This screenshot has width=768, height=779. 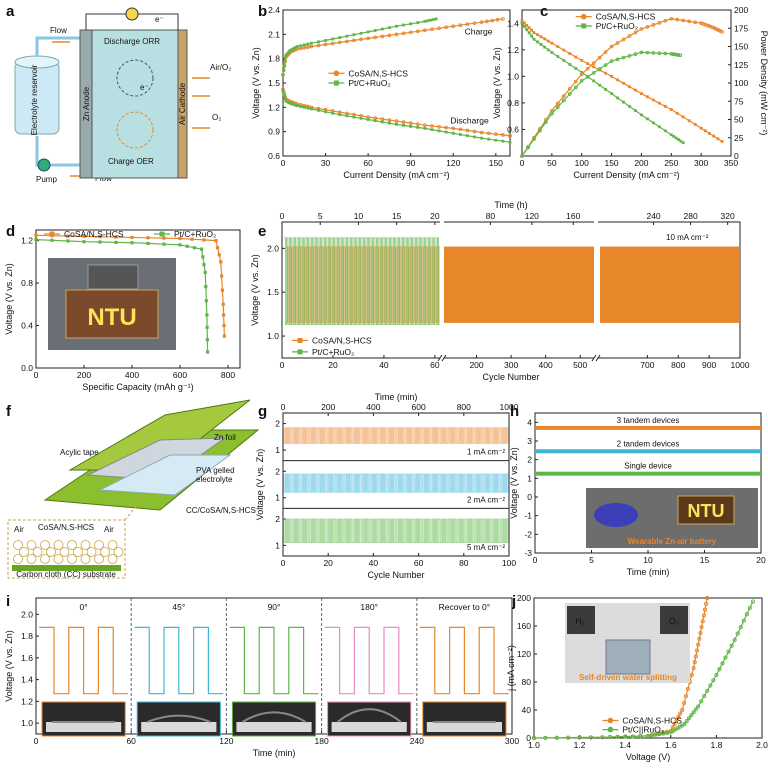 What do you see at coordinates (513, 23) in the screenshot?
I see `y-tick-label: 1.4` at bounding box center [513, 23].